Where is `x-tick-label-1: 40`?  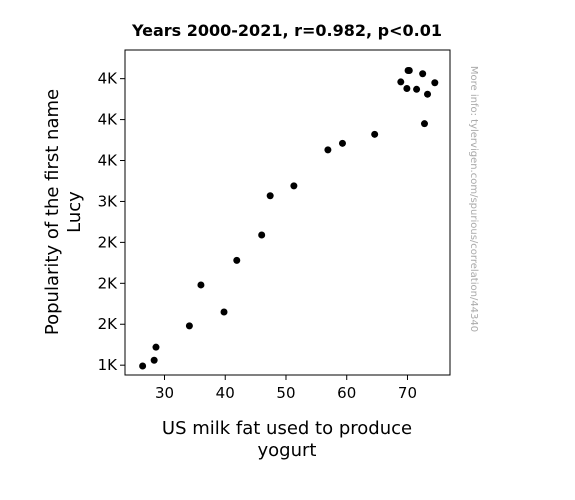 x-tick-label-1: 40 is located at coordinates (225, 393).